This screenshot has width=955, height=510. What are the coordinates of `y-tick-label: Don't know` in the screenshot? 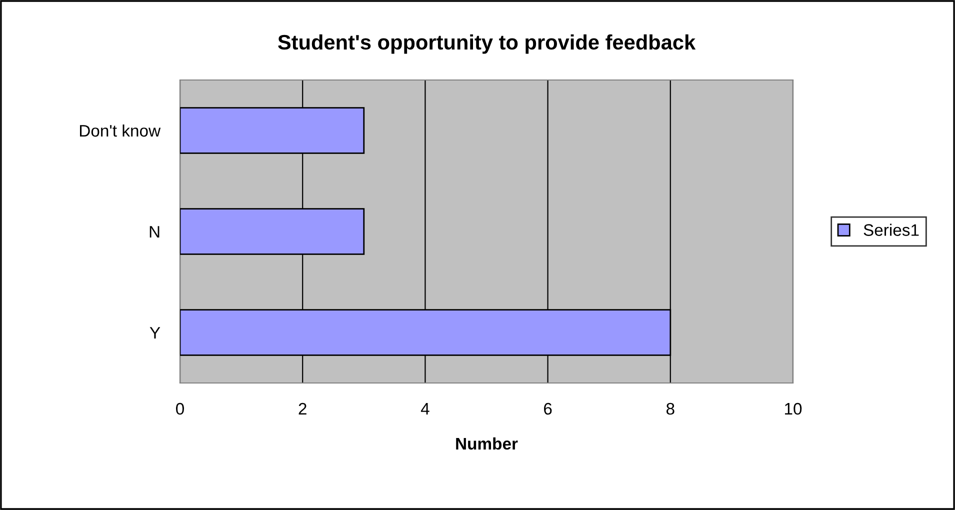 It's located at (120, 130).